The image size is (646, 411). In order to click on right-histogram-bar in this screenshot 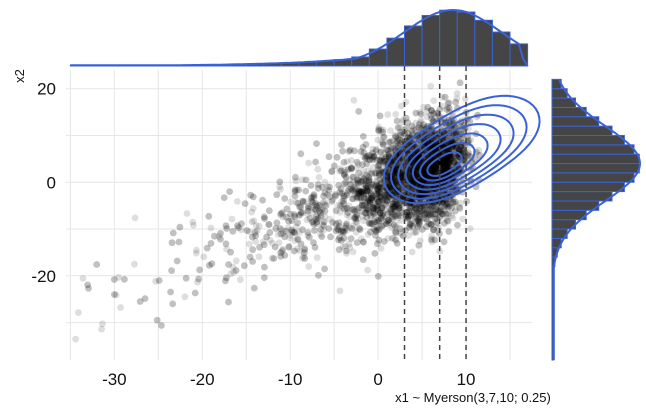, I will do `click(582, 196)`.